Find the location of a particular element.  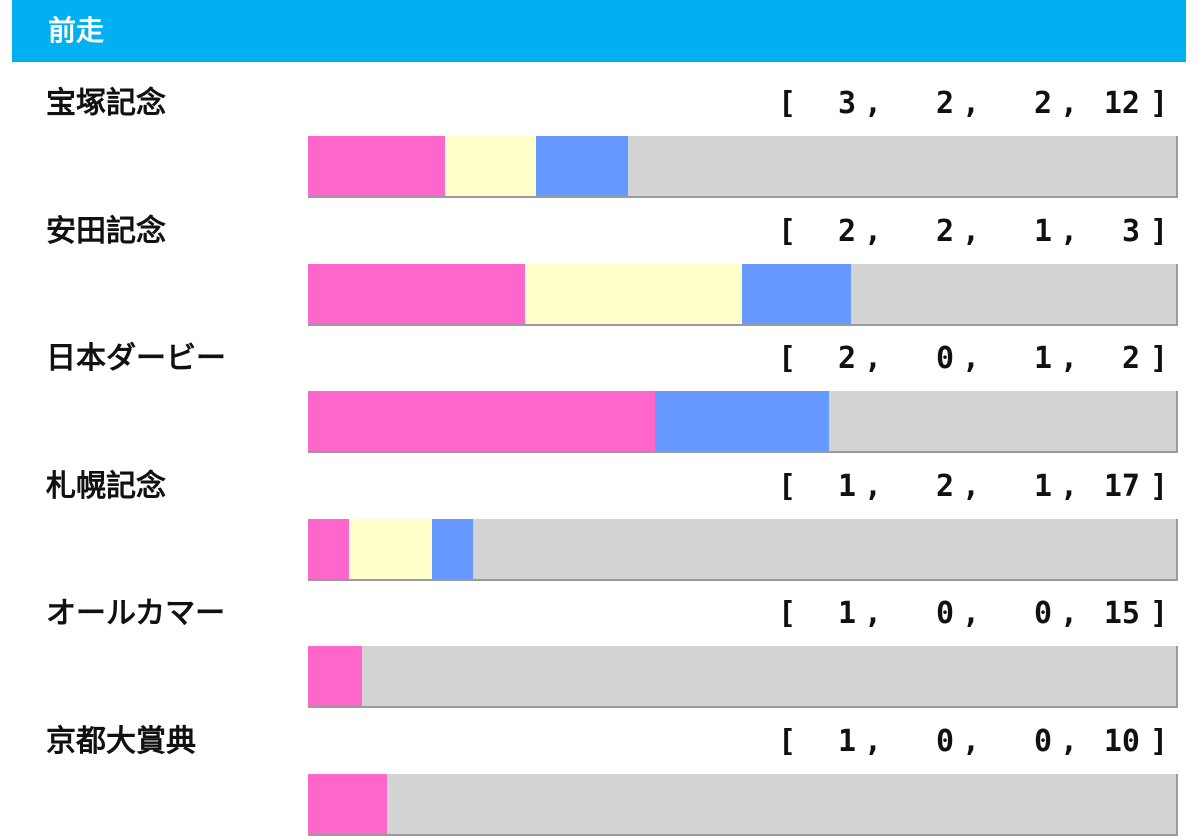

record-text: [1, 0, 0, 15] is located at coordinates (975, 615).